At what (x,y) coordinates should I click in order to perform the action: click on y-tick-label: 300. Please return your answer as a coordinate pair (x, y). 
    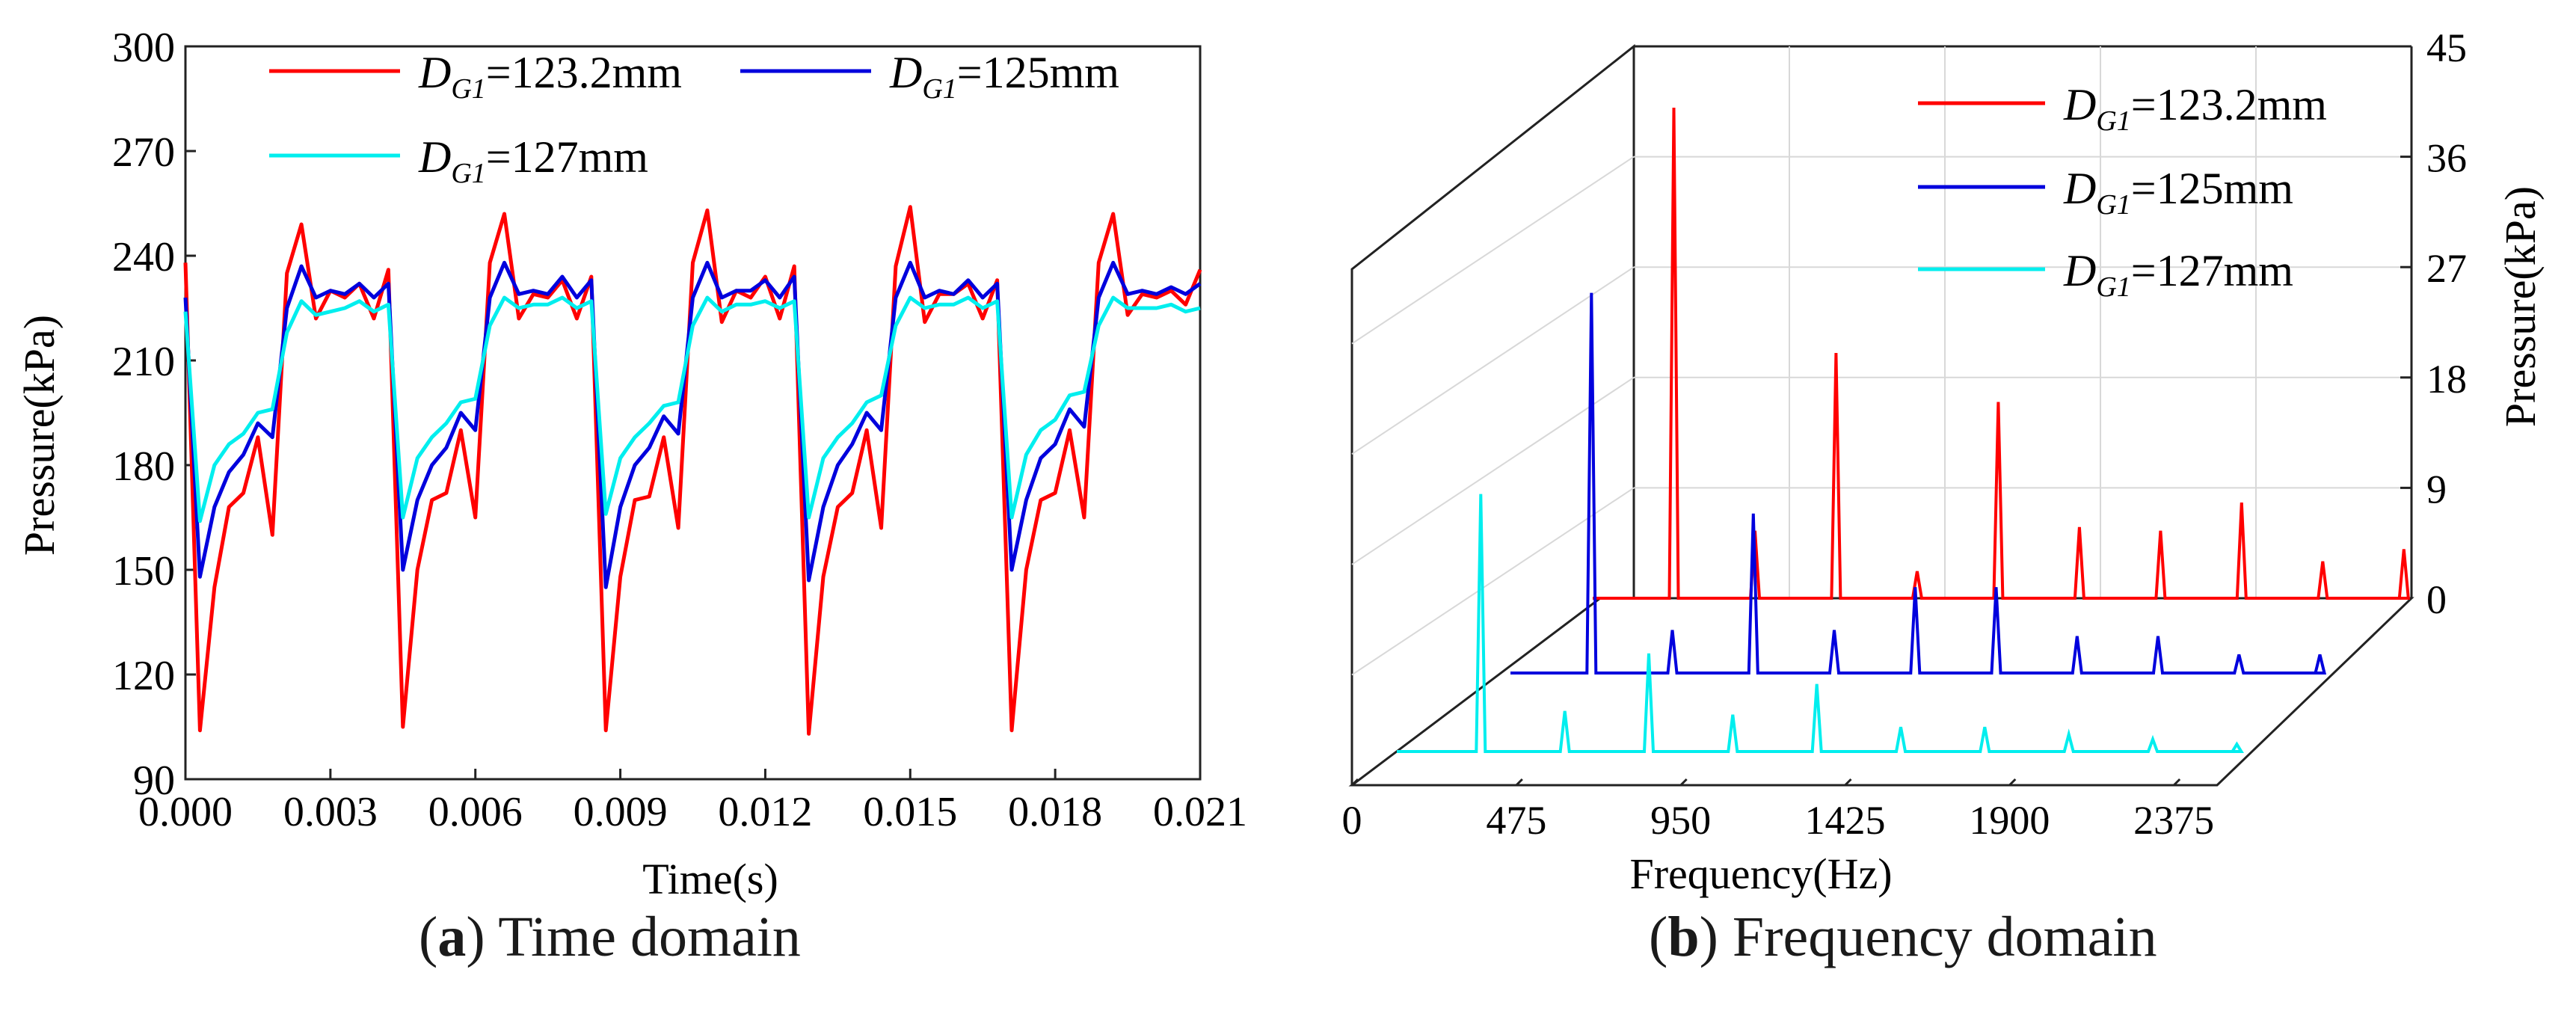
    Looking at the image, I should click on (143, 48).